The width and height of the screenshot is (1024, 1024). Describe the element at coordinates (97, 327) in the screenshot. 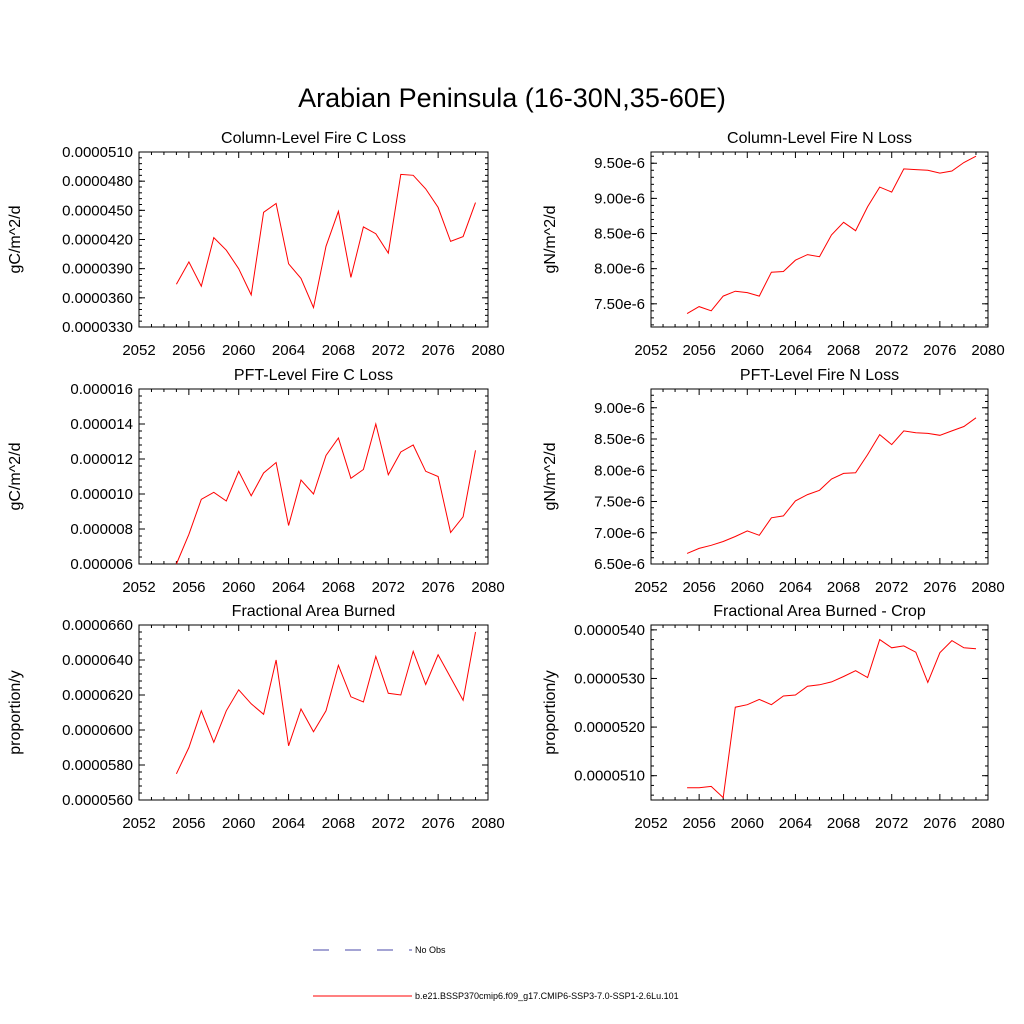

I see `y-tick-label: 0.0000330` at that location.